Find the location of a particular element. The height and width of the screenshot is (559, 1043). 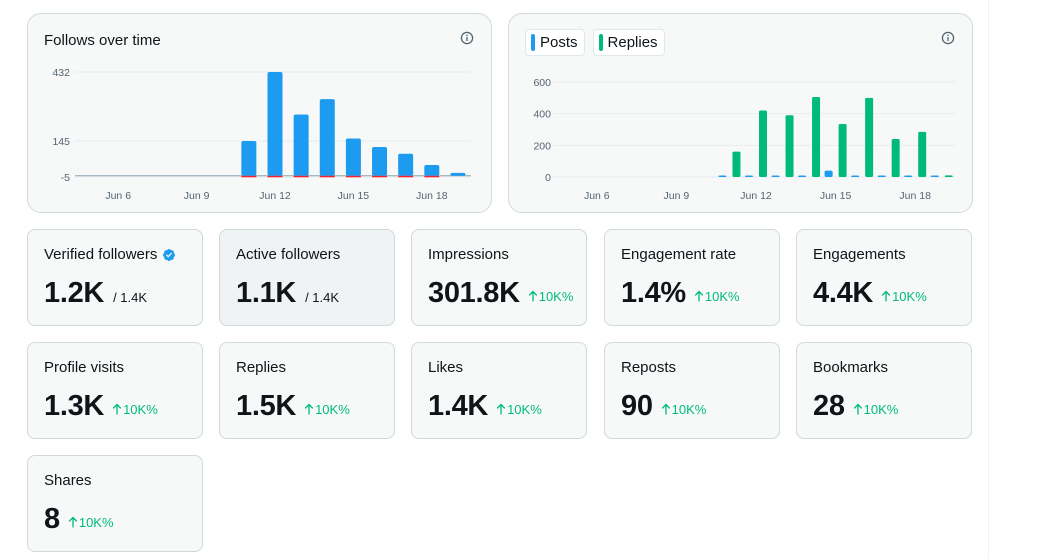

stat-label: Verified followers is located at coordinates (110, 254).